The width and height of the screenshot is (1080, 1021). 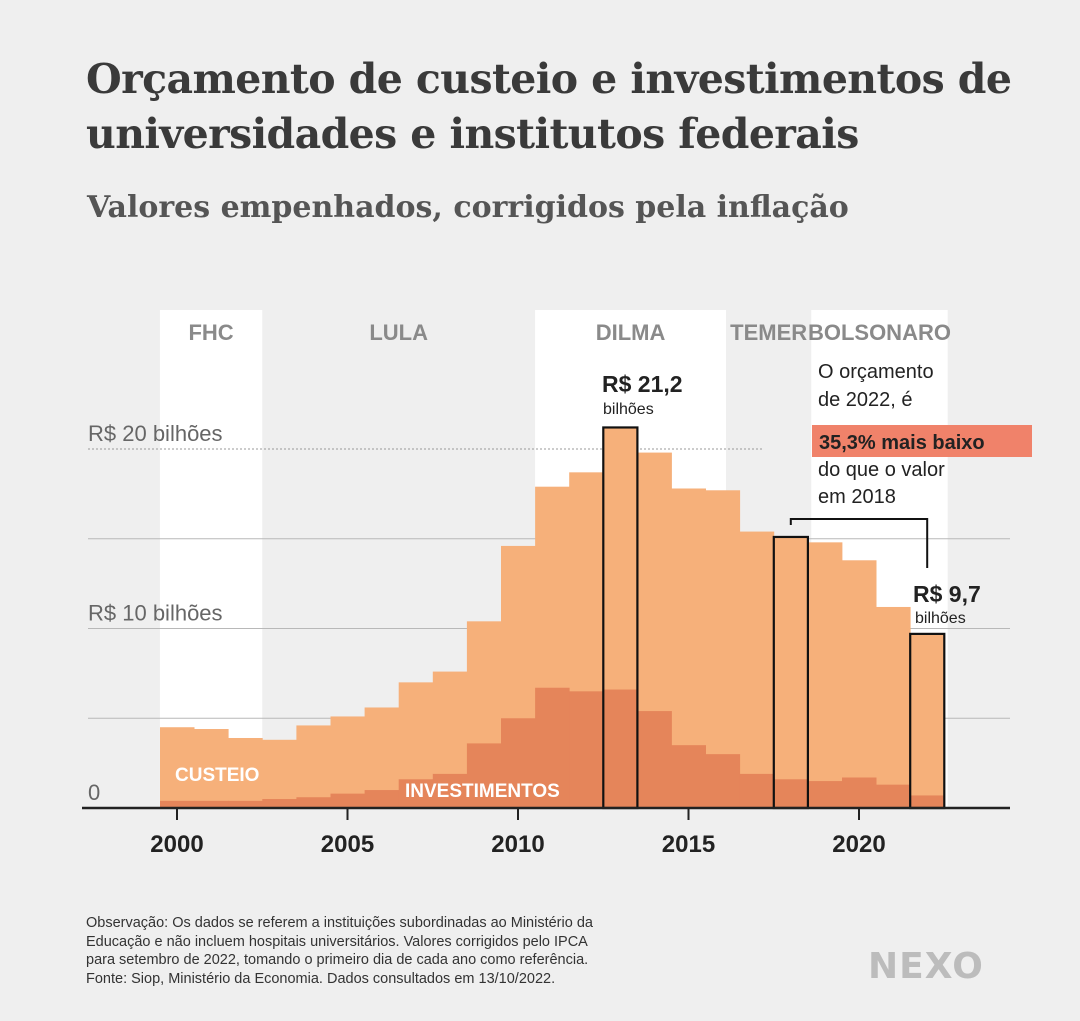 I want to click on period-label-bolsonaro: BOLSONARO, so click(x=879, y=332).